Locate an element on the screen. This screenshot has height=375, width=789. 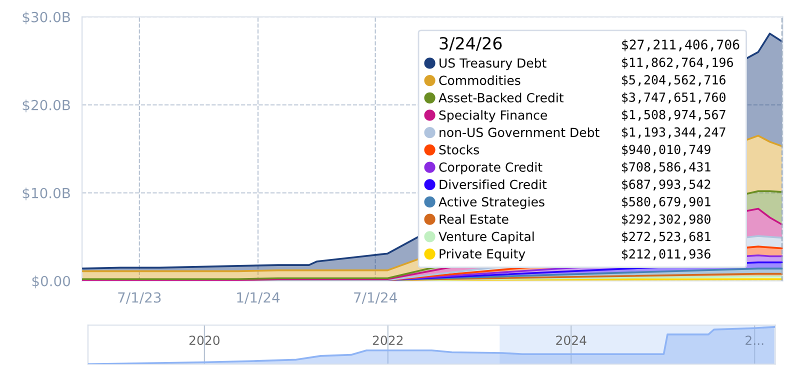
y-tick-label: $10.0B is located at coordinates (46, 194).